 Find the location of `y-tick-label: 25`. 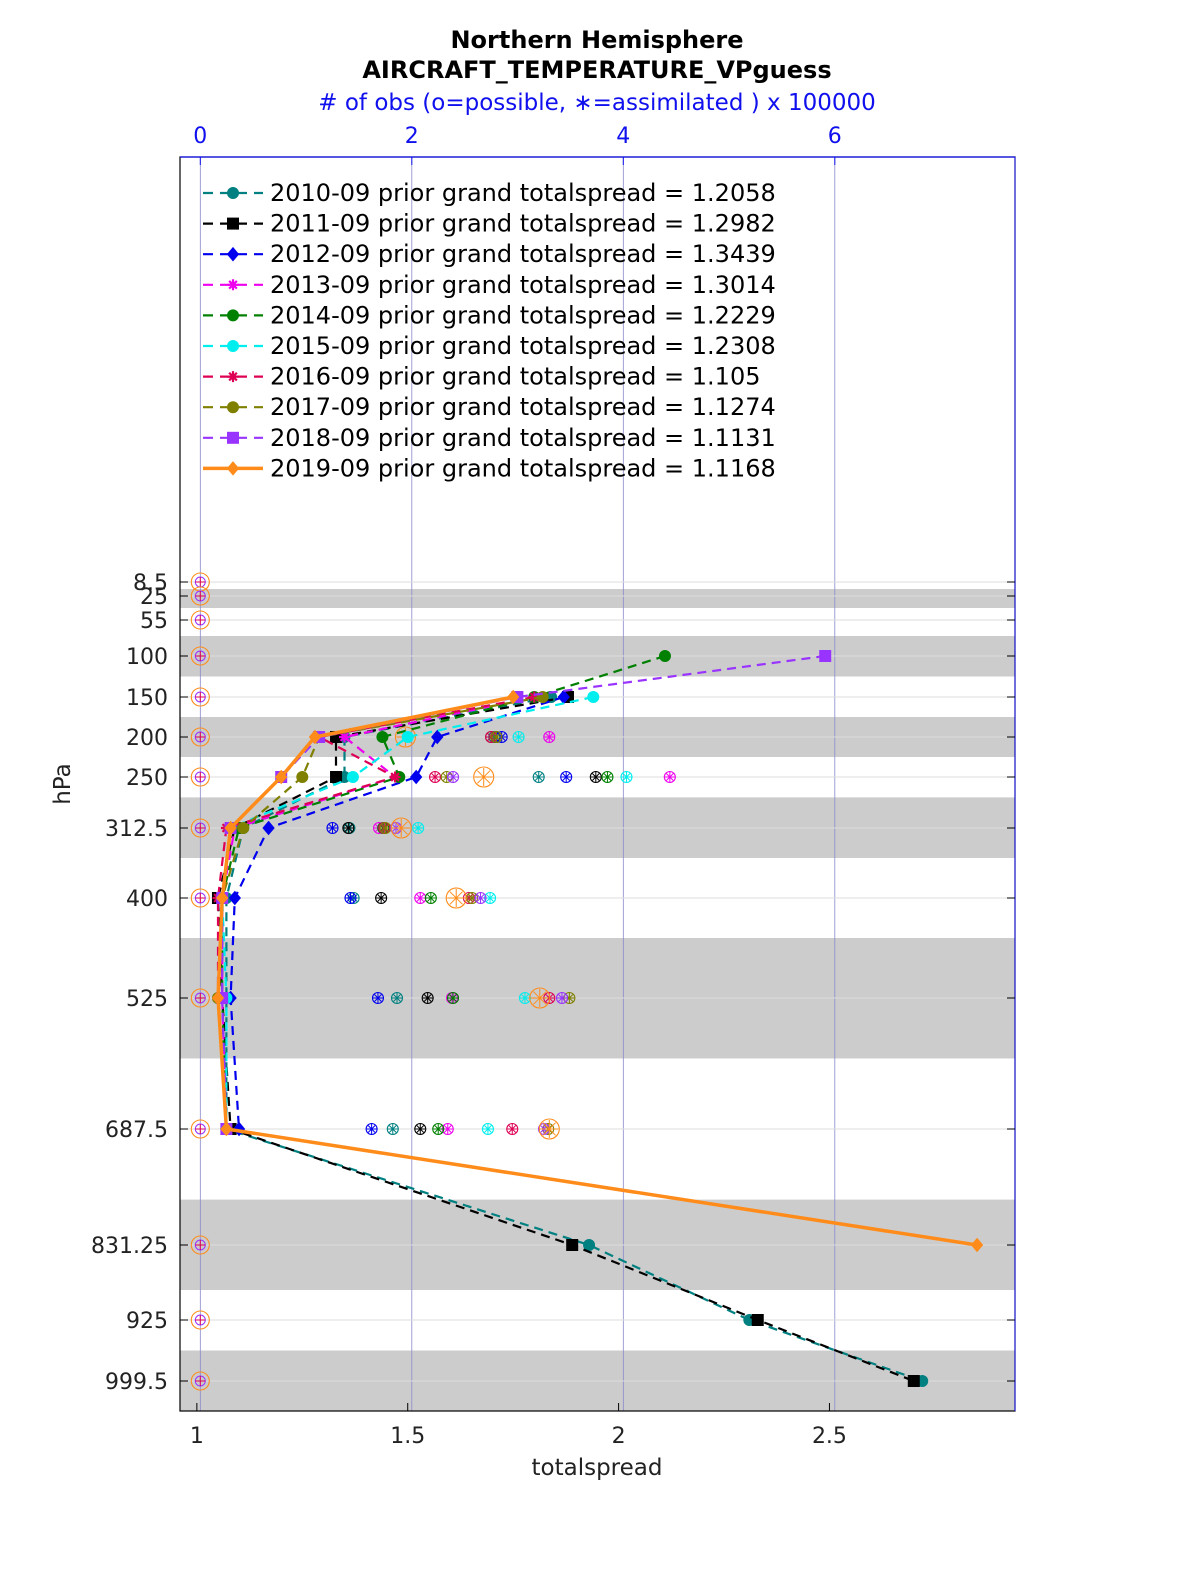

y-tick-label: 25 is located at coordinates (154, 597).